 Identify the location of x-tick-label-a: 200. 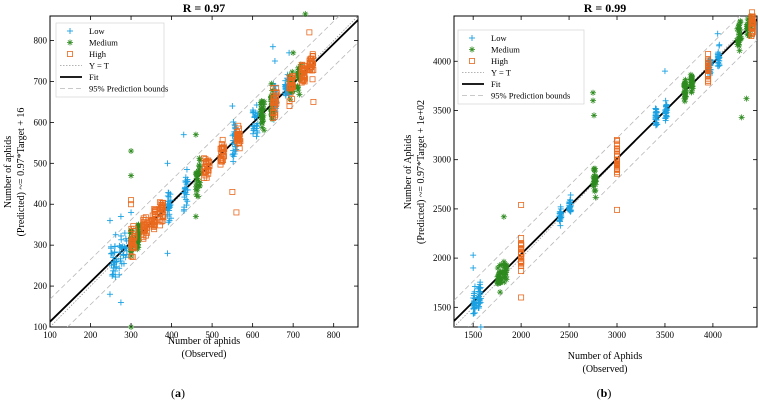
(91, 335).